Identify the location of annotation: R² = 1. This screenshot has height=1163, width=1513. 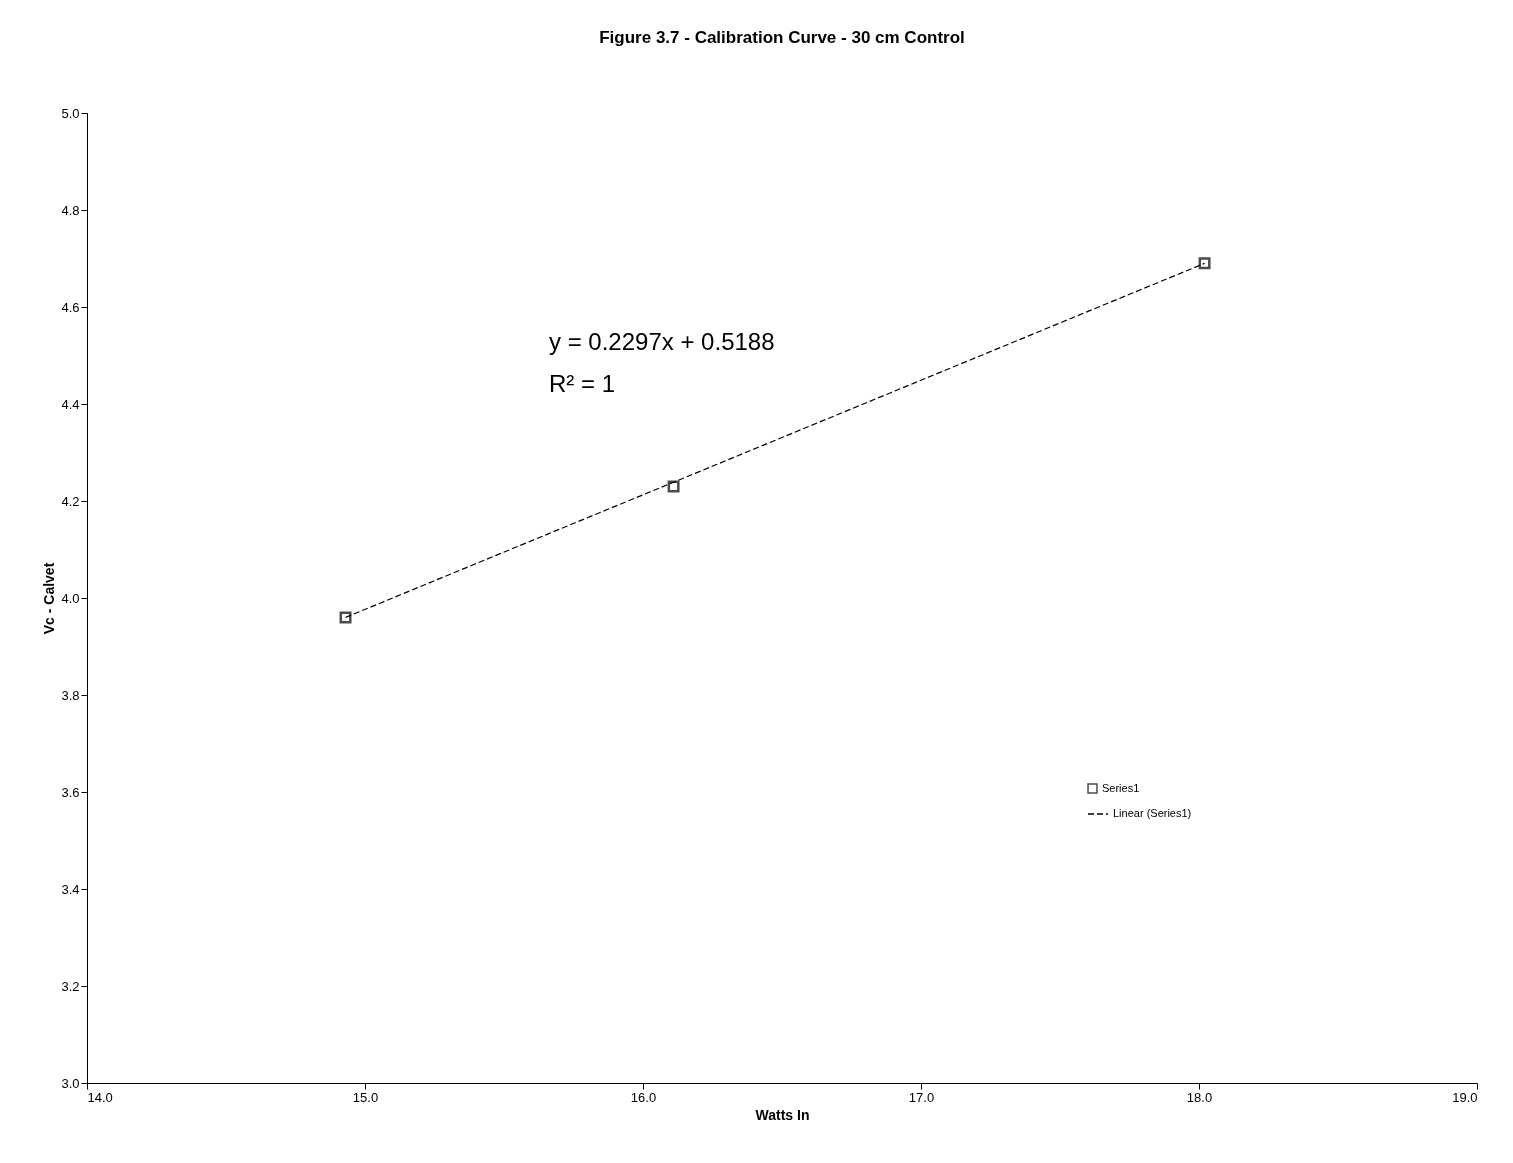
(582, 383).